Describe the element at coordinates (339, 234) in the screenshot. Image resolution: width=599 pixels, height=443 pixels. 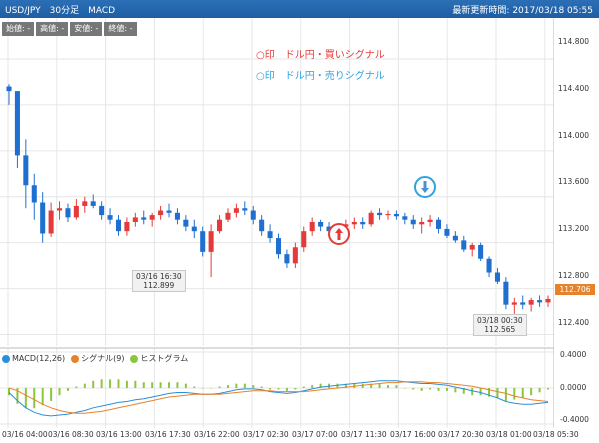
I see `buy-signal-marker` at that location.